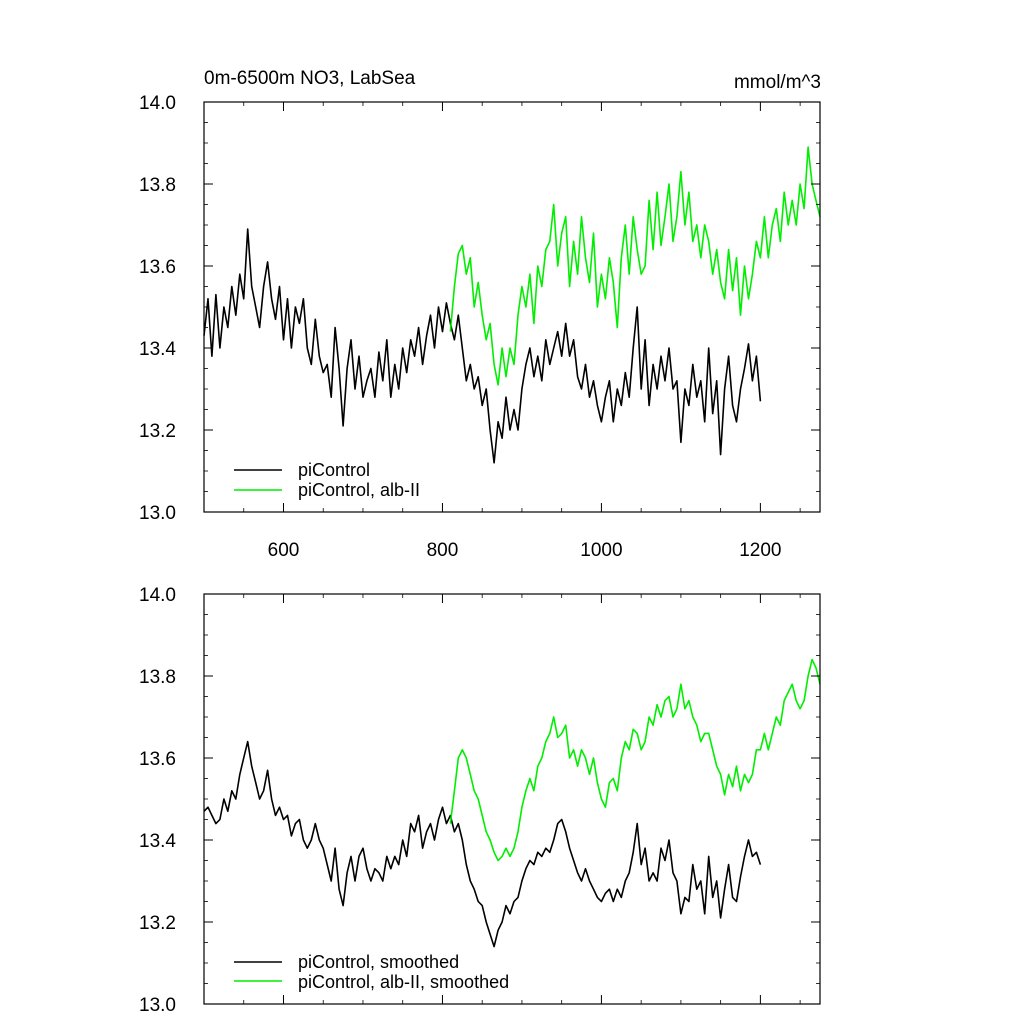 The image size is (1024, 1024). I want to click on legend-label-picontrol: piControl, so click(334, 470).